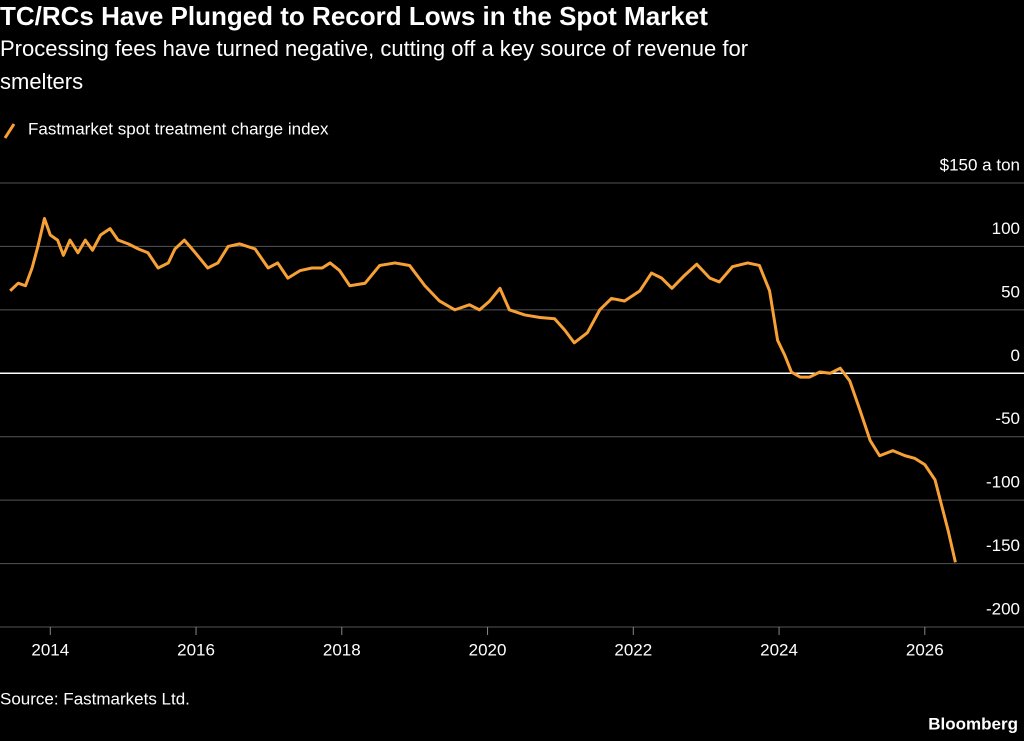  I want to click on x-tick-label: 2014, so click(50, 649).